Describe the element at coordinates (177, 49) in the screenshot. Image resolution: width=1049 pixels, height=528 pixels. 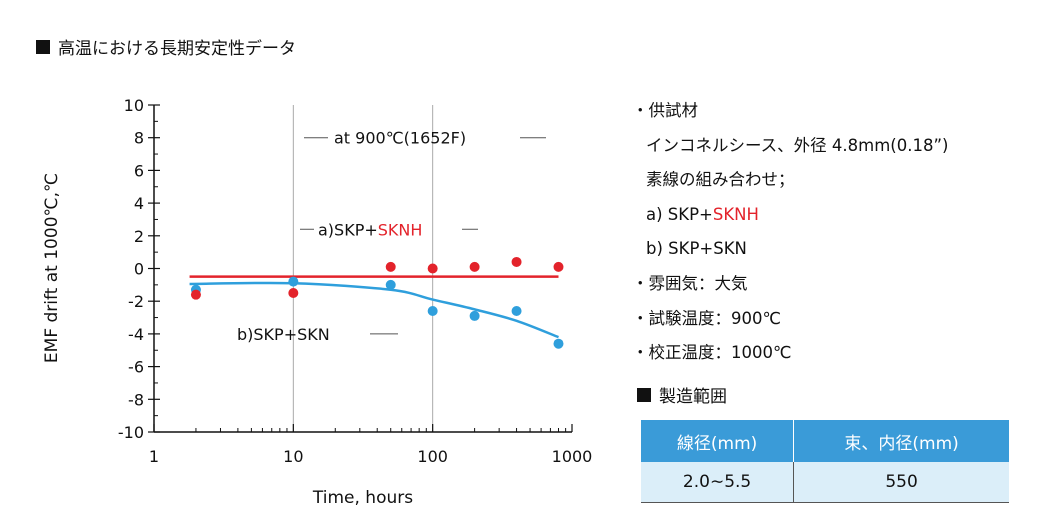
I see `page-title-text: 高温における長期安定性データ` at that location.